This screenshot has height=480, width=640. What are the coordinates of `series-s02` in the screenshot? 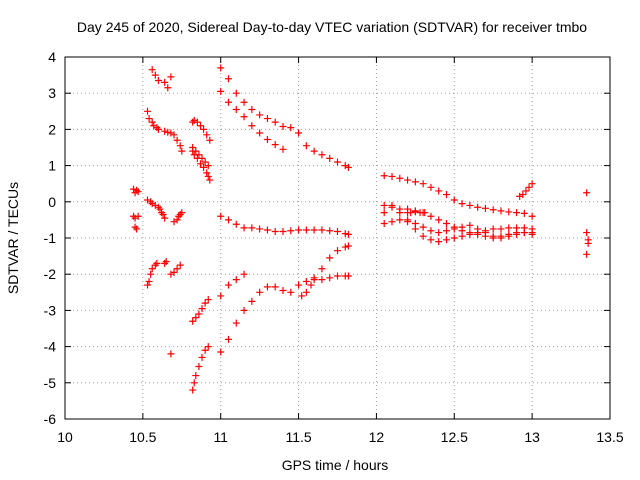 It's located at (136, 222).